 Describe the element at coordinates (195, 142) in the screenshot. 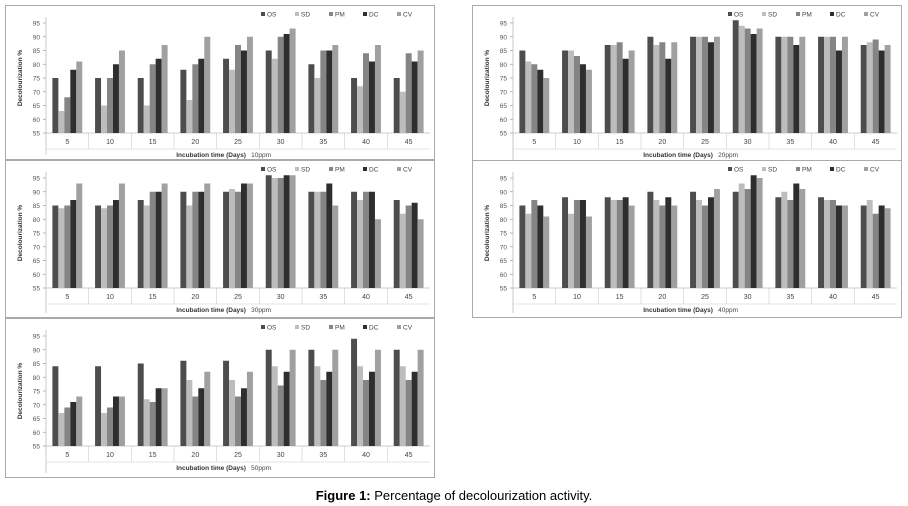

I see `x-tick-label: 20` at that location.